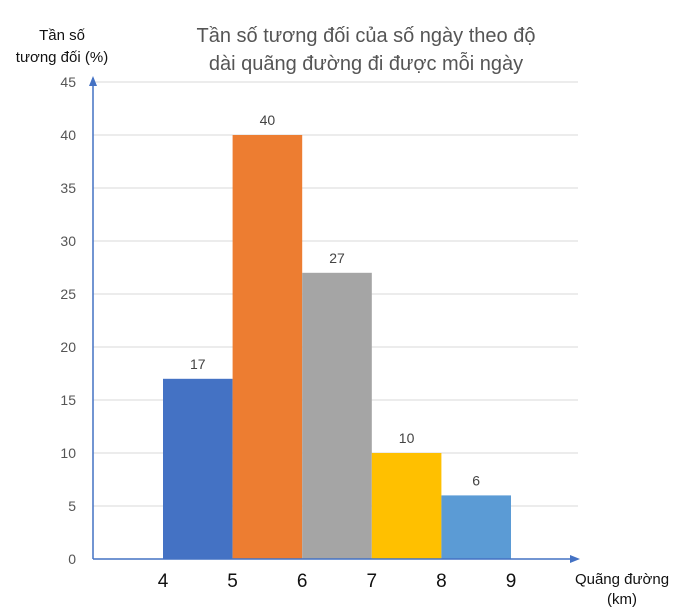 This screenshot has height=610, width=688. I want to click on chart-title-line-2: dài quãng đường đi được mỗi ngày, so click(366, 63).